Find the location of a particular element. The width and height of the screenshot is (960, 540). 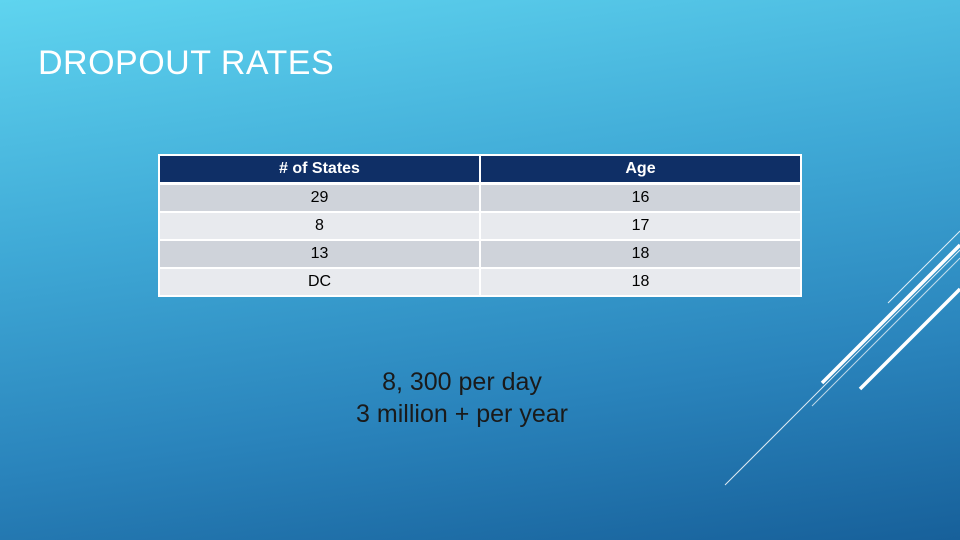

table-row: 29 16 is located at coordinates (480, 198).